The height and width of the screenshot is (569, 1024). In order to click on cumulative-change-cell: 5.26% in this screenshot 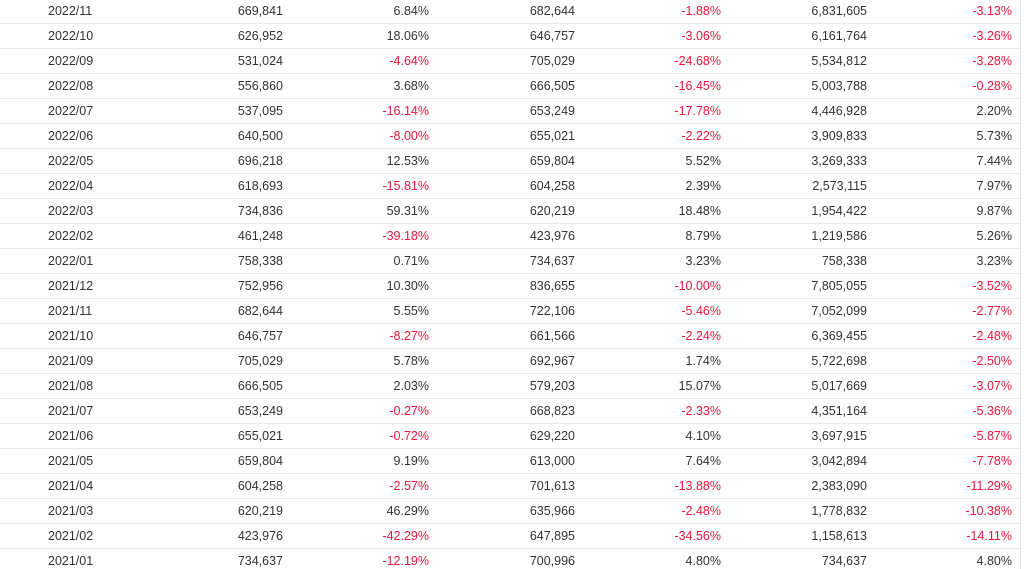, I will do `click(947, 236)`.